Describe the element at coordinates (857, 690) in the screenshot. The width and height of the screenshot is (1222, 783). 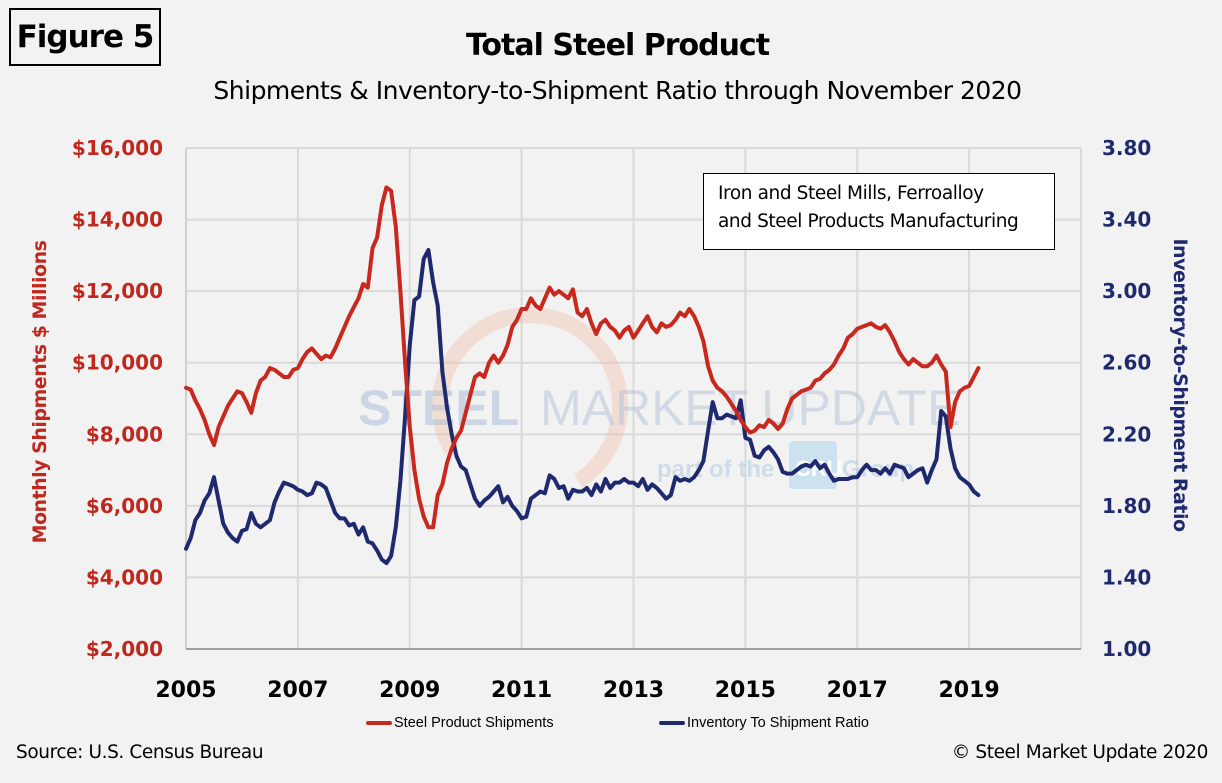
I see `x-tick: 2017` at that location.